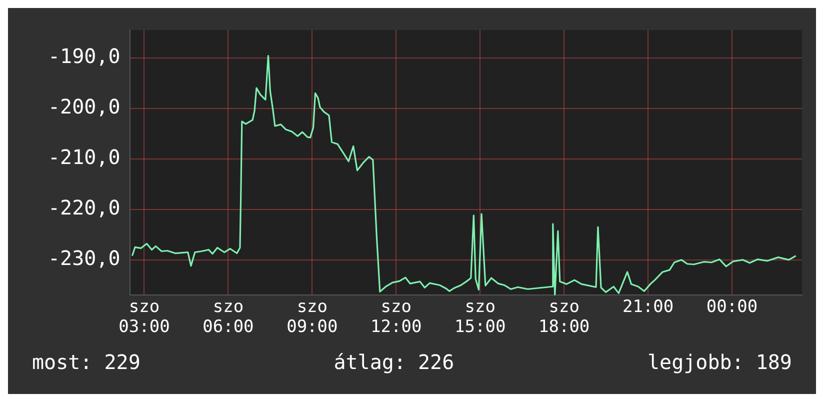 This screenshot has width=824, height=402. Describe the element at coordinates (480, 317) in the screenshot. I see `x-tick-label: szo 15:00` at that location.